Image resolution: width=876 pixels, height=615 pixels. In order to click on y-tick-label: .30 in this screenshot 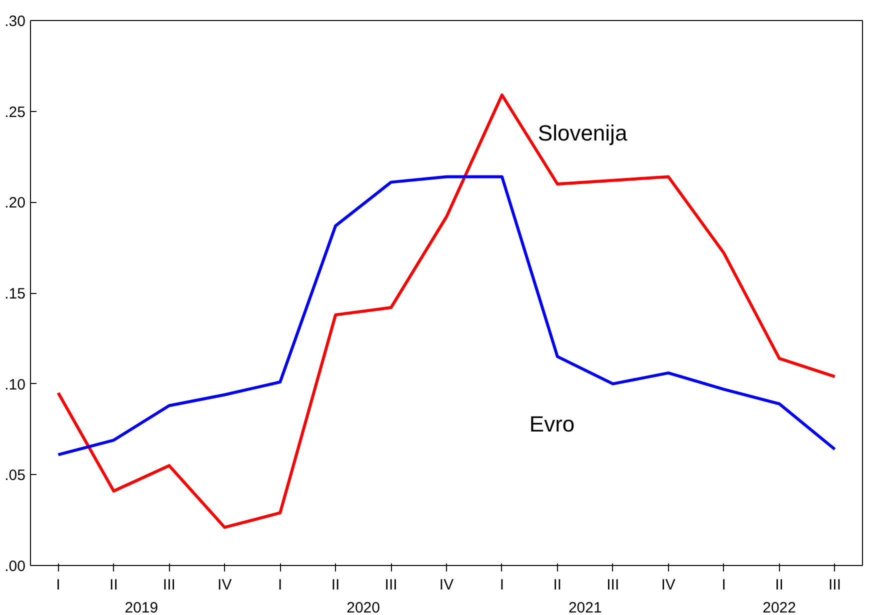, I will do `click(15, 21)`.